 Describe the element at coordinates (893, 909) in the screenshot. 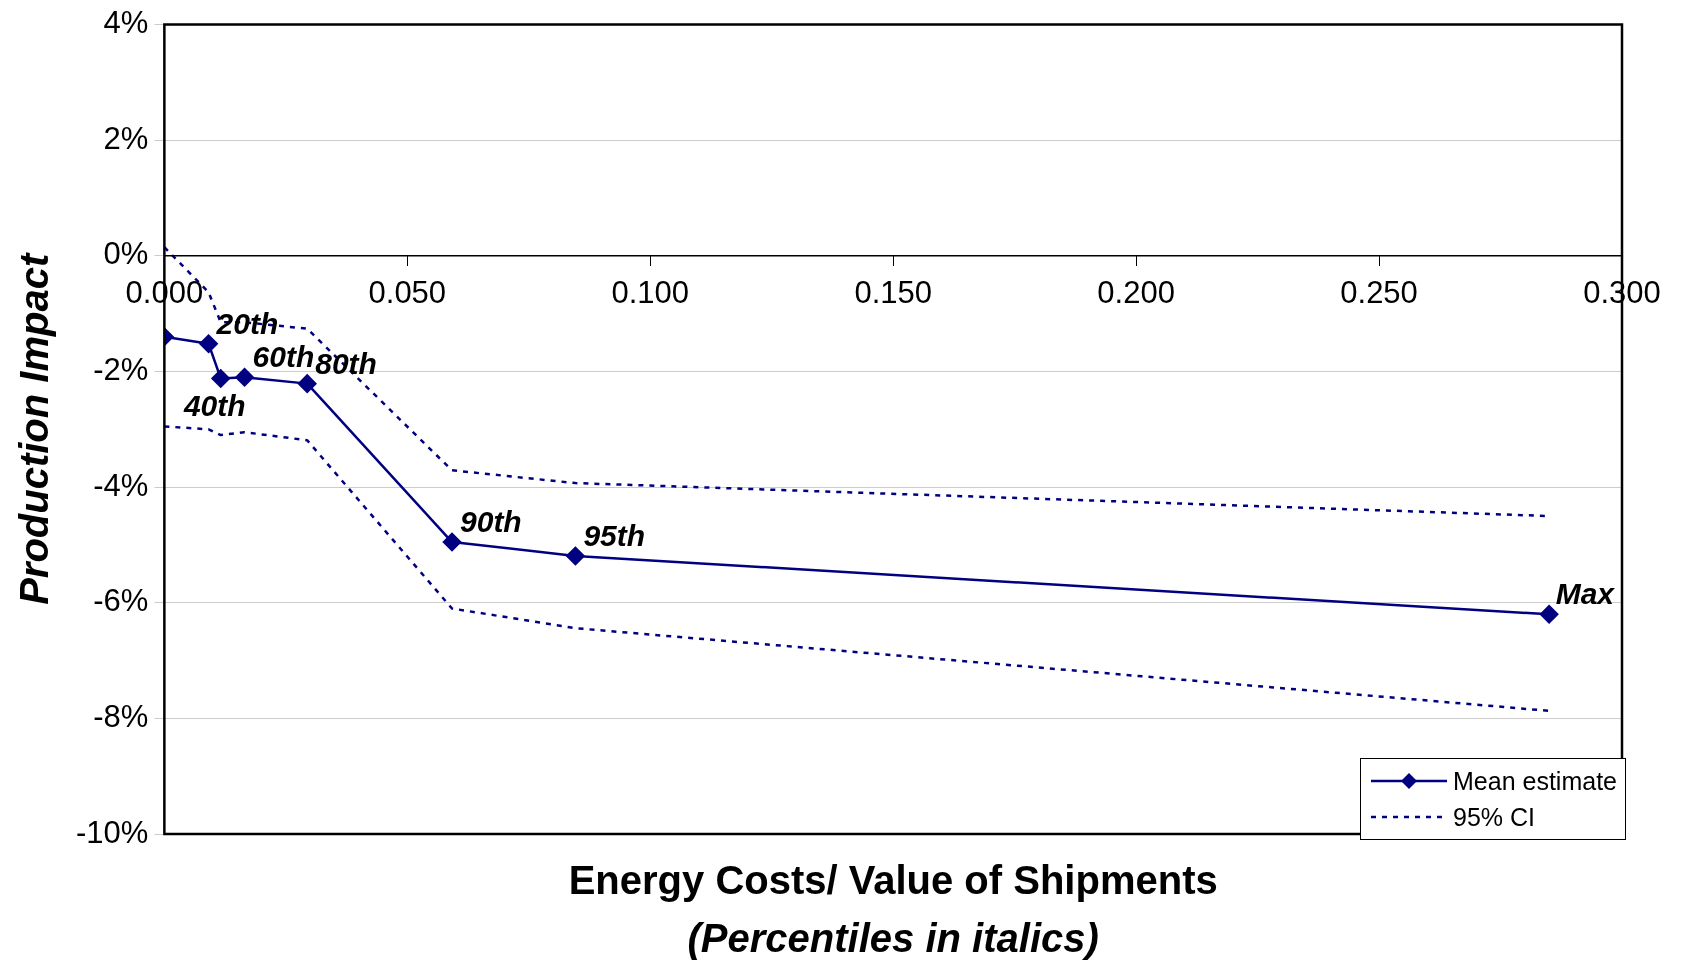

I see `x-axis-title: Energy Costs/ Value of Shipments (Percentiles in italics)` at that location.